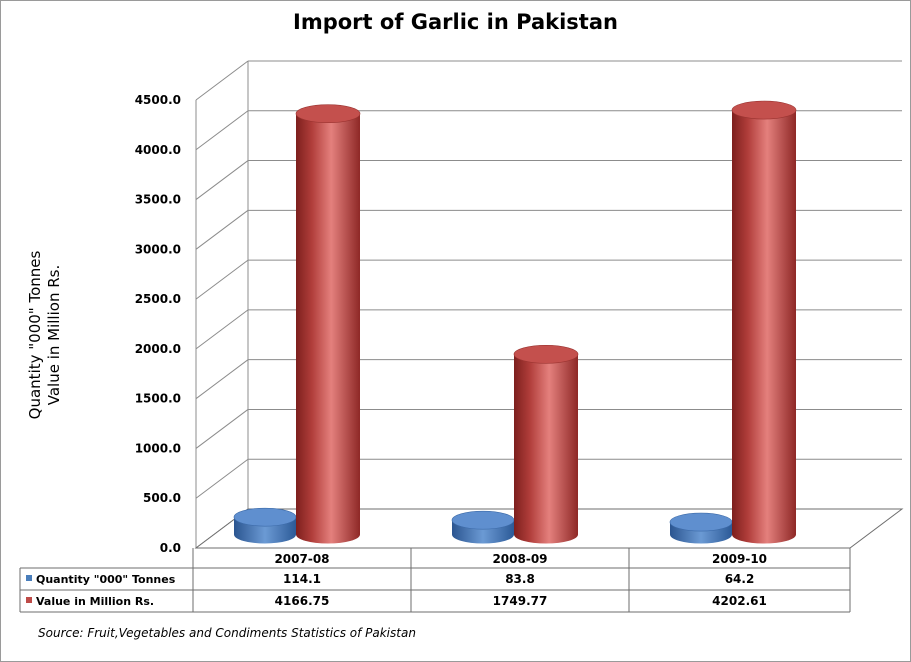 This screenshot has height=662, width=911. Describe the element at coordinates (455, 22) in the screenshot. I see `chart-title: Import of Garlic in Pakistan` at that location.